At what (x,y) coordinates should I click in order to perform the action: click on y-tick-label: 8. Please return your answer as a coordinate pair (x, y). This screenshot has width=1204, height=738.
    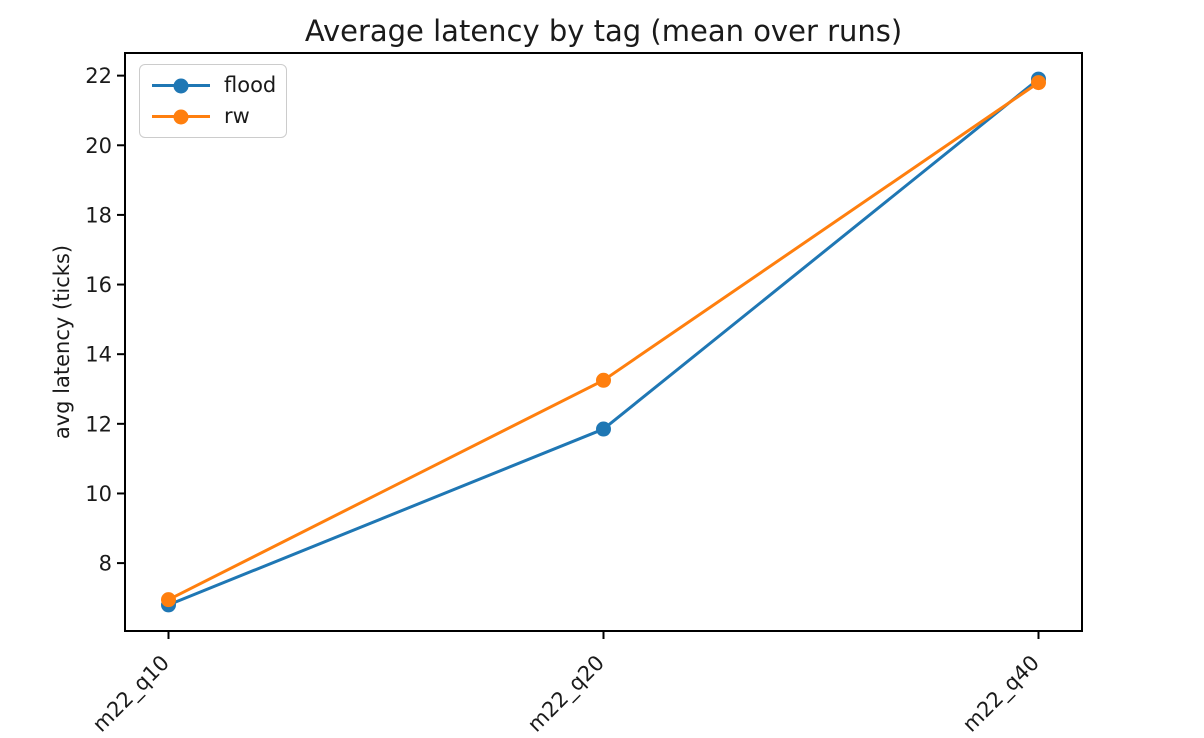
    Looking at the image, I should click on (105, 564).